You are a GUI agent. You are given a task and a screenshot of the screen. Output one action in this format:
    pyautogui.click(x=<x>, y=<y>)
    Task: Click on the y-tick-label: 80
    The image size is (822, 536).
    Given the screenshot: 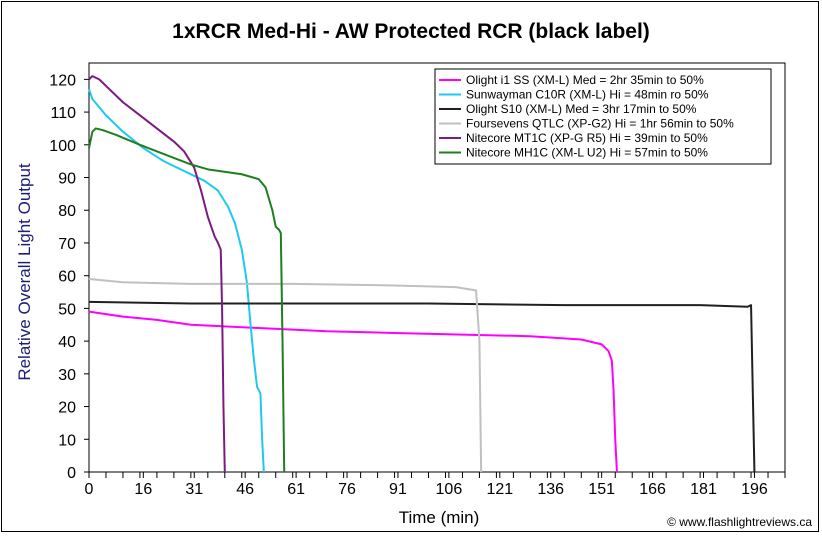 What is the action you would take?
    pyautogui.click(x=67, y=211)
    